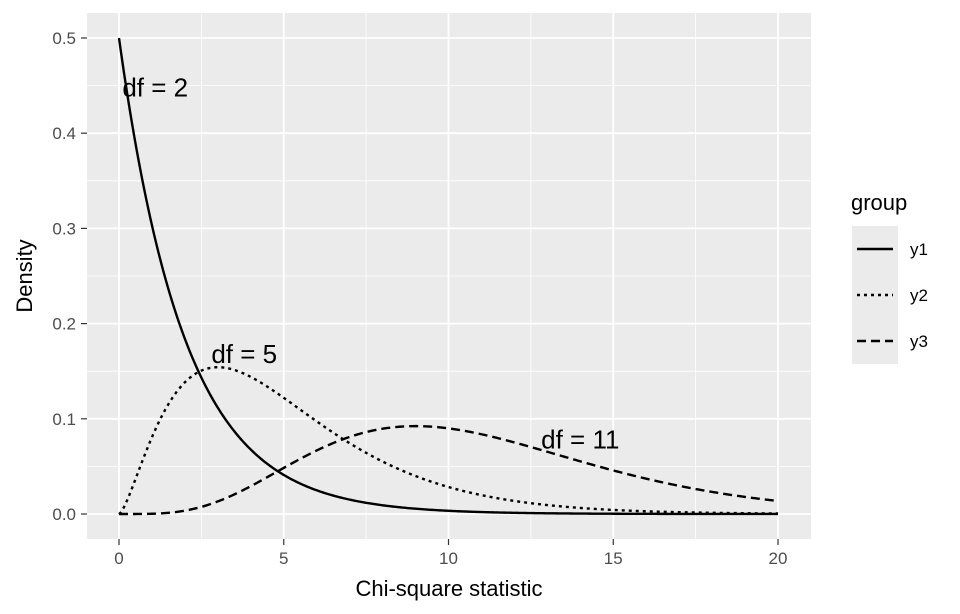 The image size is (960, 614). I want to click on y-tick-label: 0.5, so click(64, 38).